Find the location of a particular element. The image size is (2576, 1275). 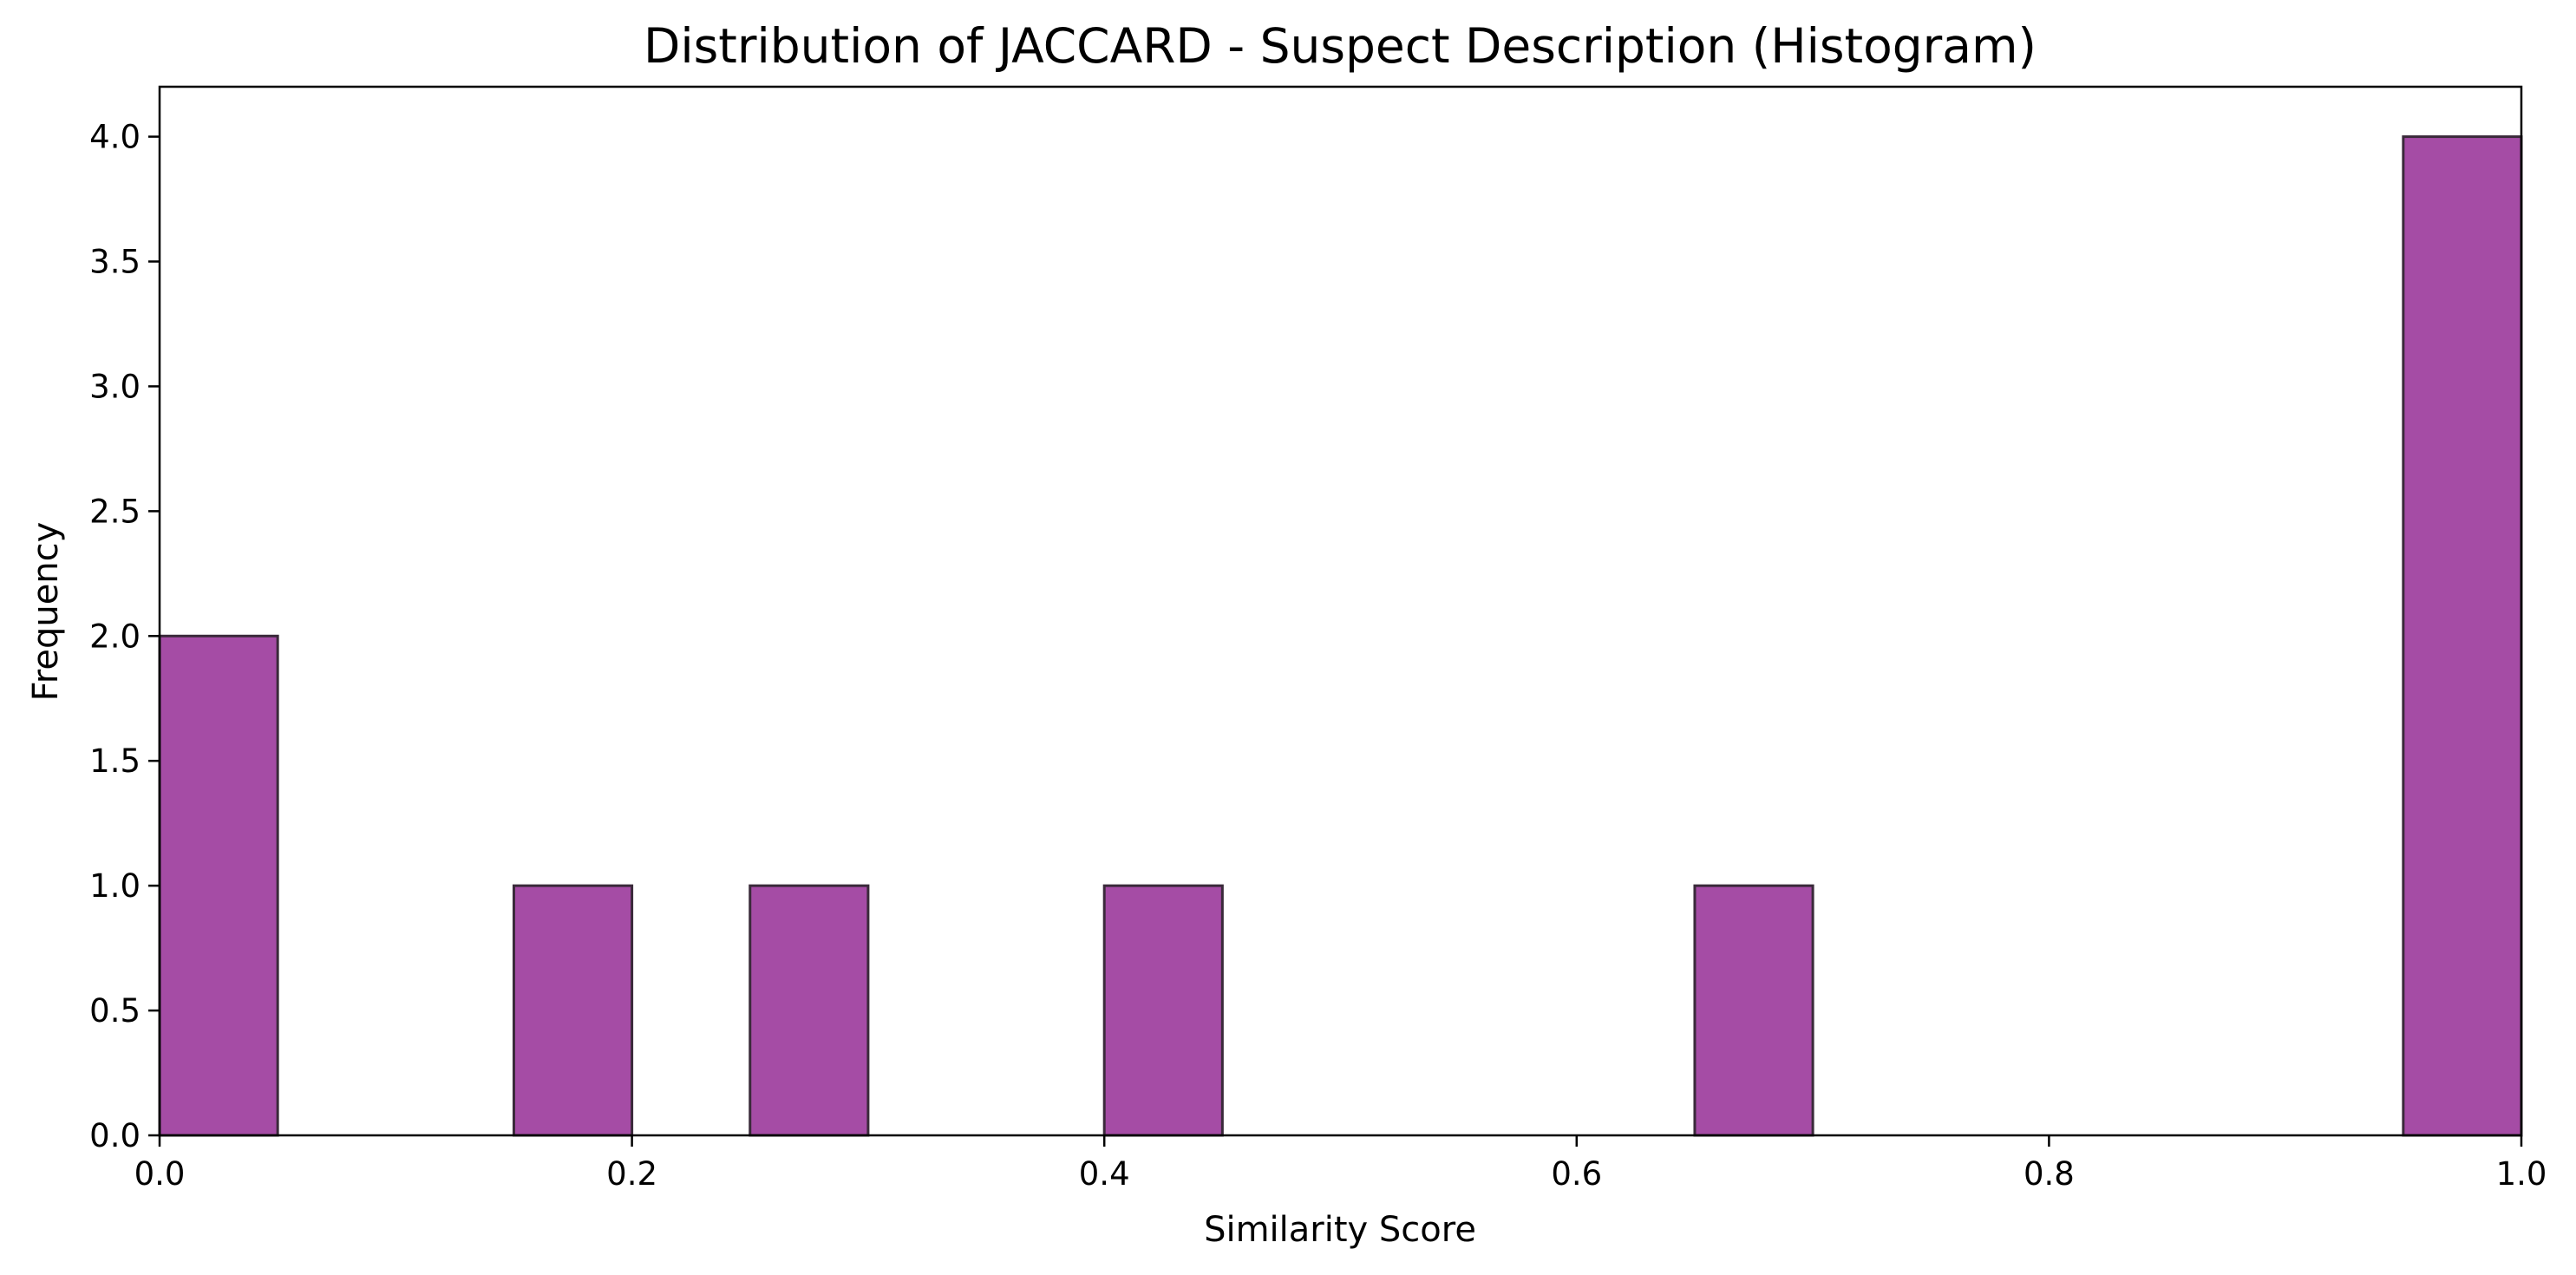

x-tick-label-4: 0.8 is located at coordinates (2049, 1174).